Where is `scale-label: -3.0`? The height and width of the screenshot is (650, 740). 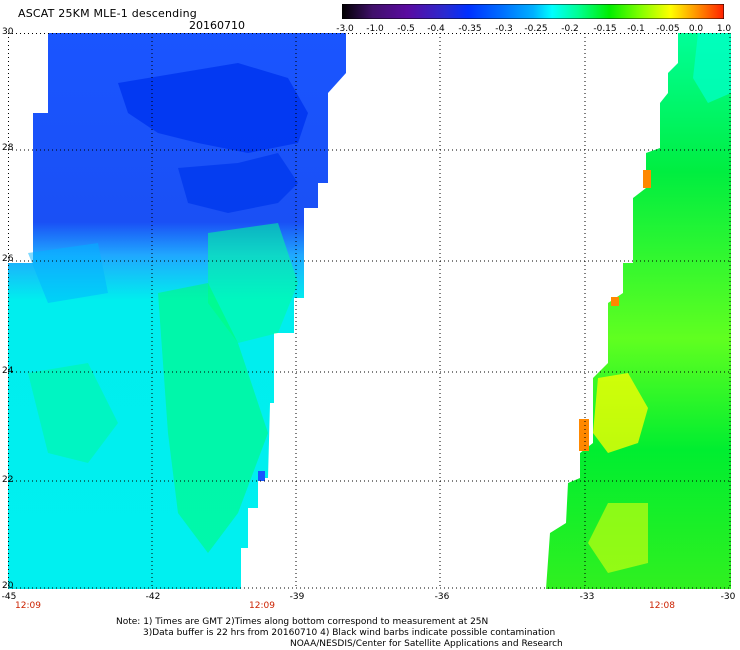
scale-label: -3.0 is located at coordinates (345, 29).